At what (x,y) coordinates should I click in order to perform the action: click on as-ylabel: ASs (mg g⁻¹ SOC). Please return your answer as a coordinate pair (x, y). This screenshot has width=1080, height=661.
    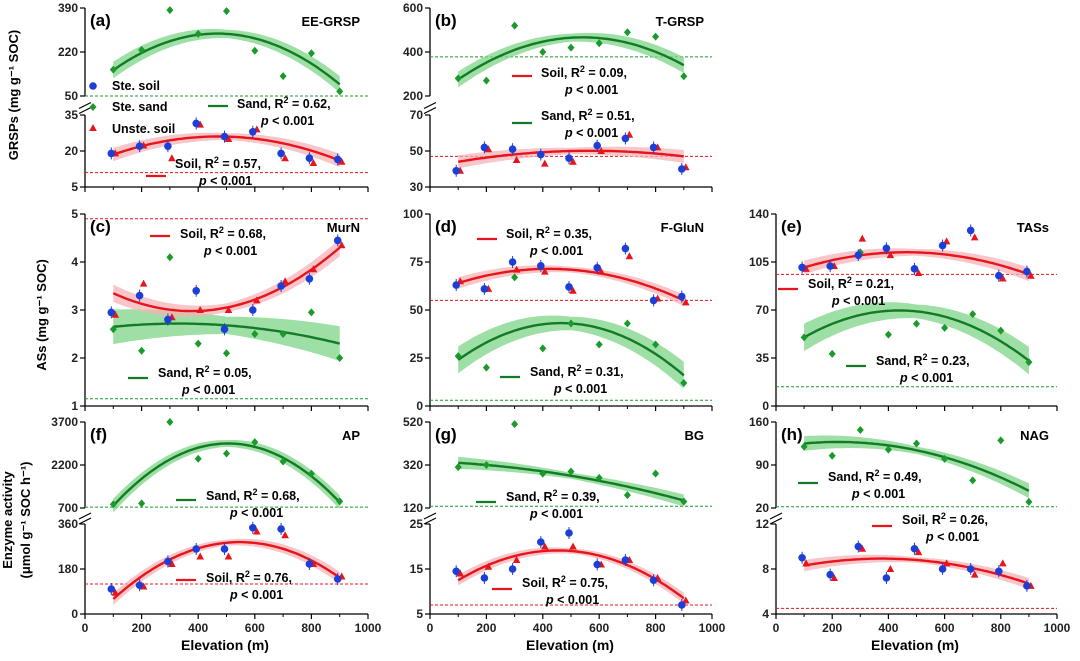
    Looking at the image, I should click on (41, 315).